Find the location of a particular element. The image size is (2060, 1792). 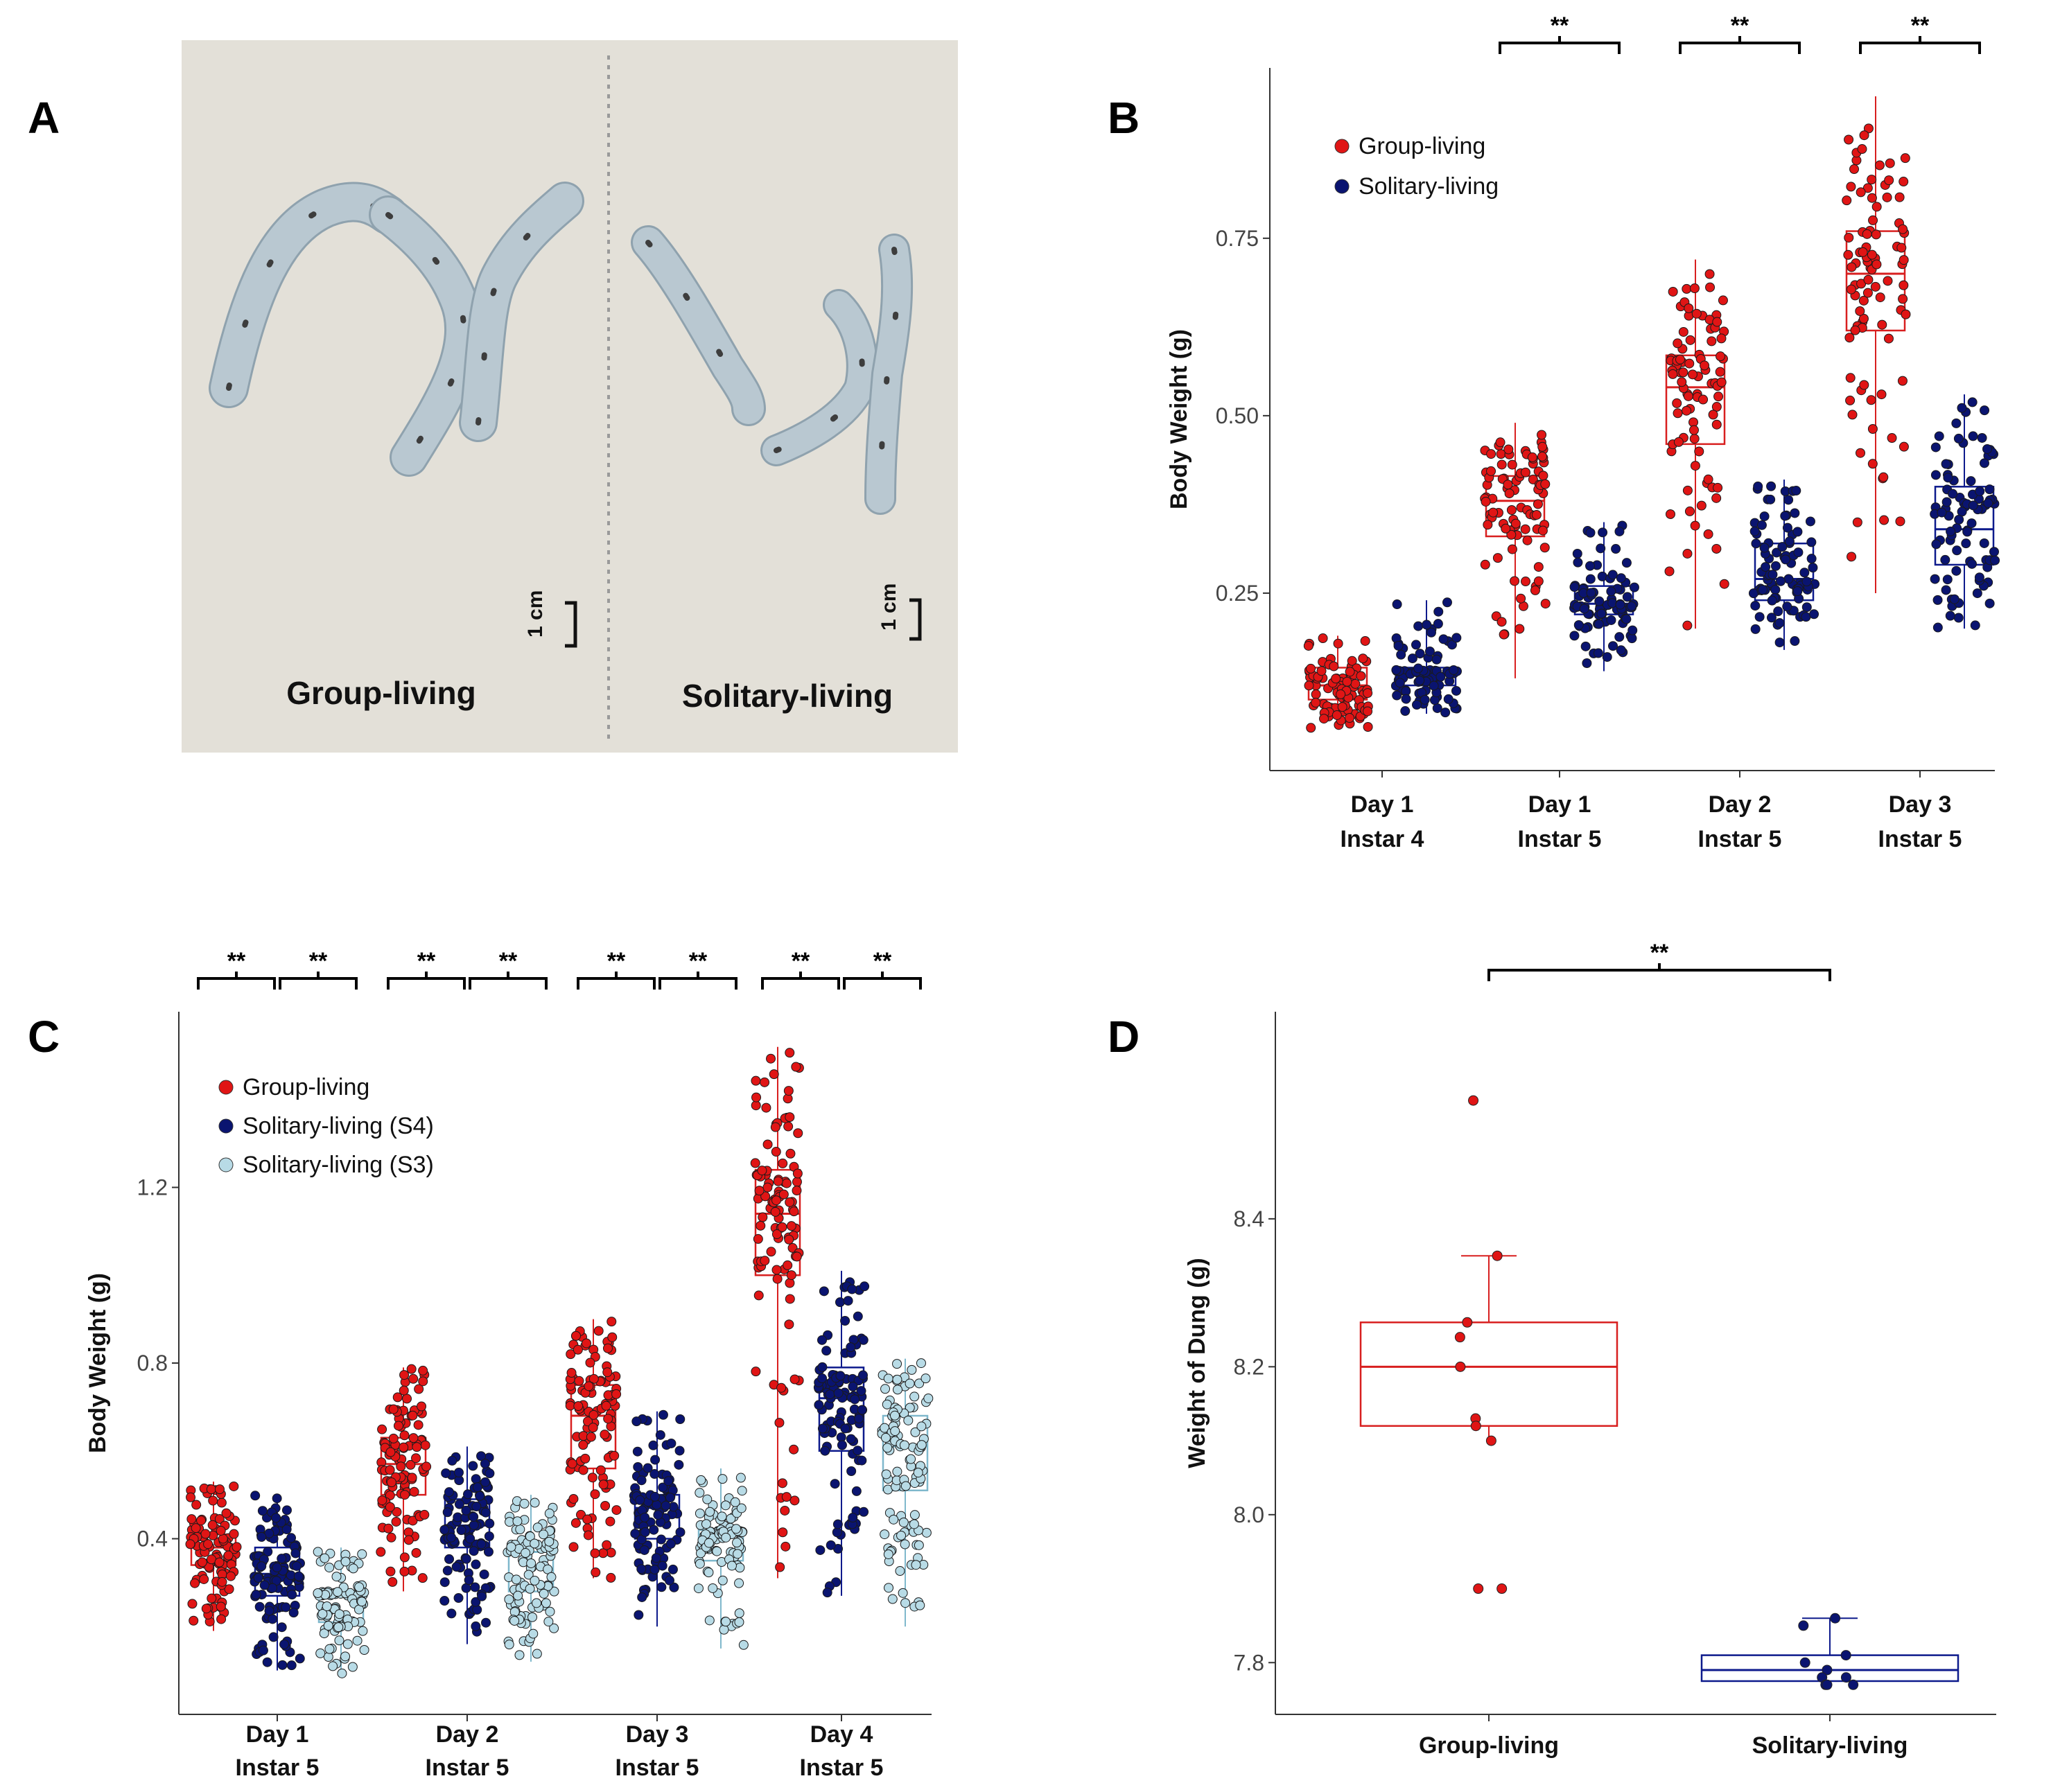

legend-marker is located at coordinates (1342, 187).